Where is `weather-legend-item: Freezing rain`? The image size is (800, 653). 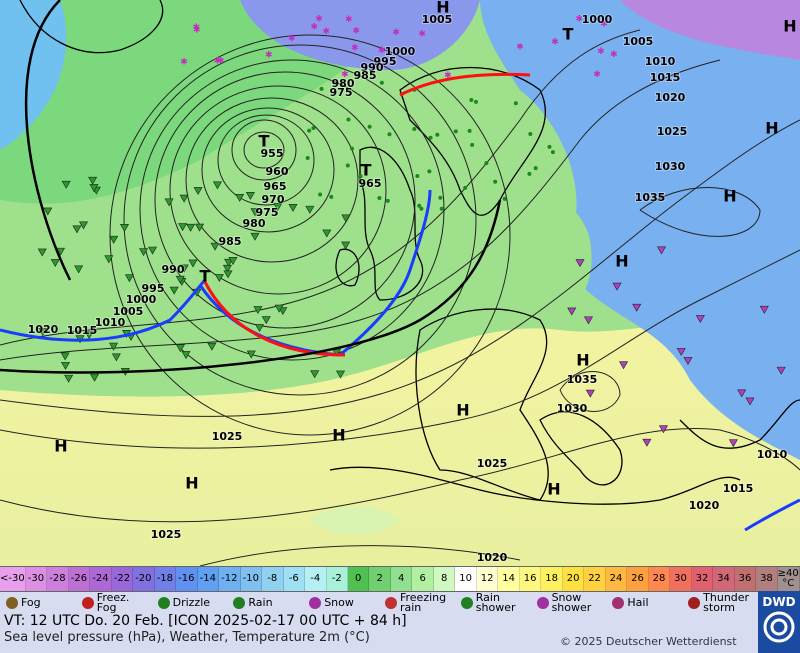 weather-legend-item: Freezing rain is located at coordinates (417, 602).